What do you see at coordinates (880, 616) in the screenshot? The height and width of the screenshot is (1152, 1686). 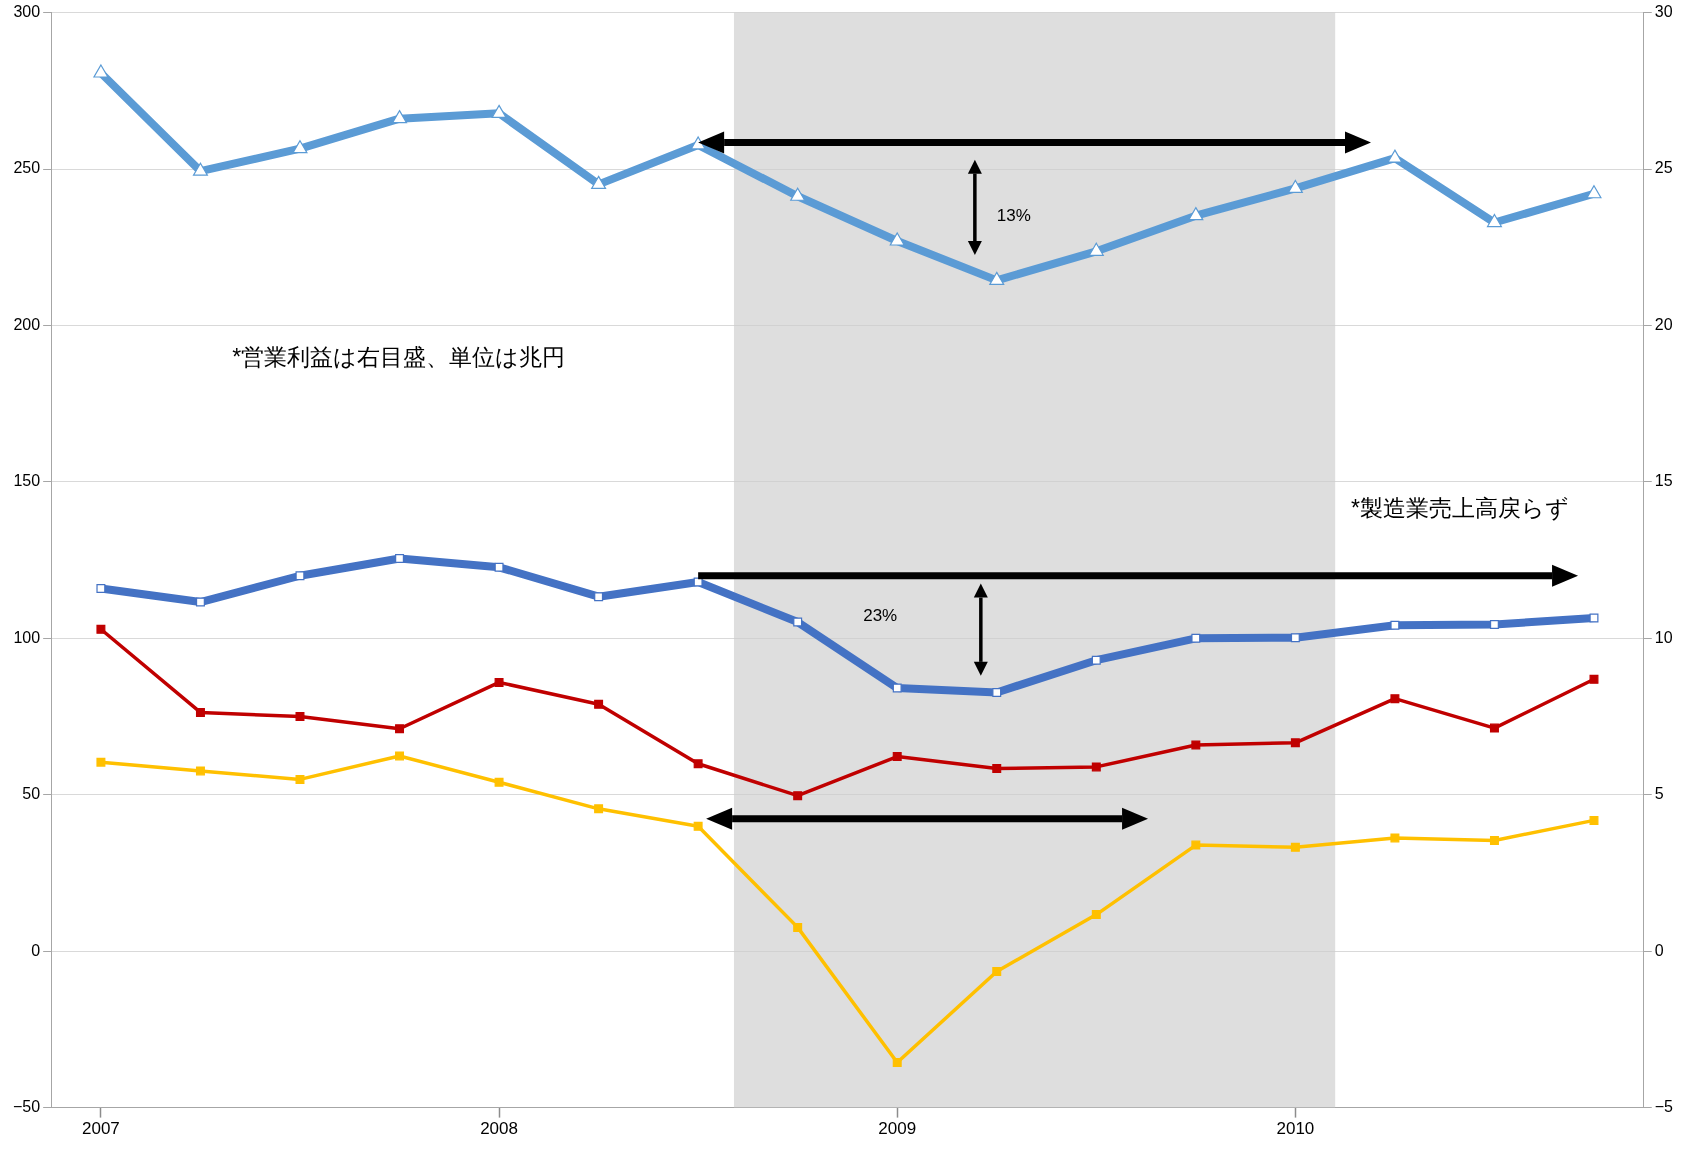 I see `annotation: 23%` at bounding box center [880, 616].